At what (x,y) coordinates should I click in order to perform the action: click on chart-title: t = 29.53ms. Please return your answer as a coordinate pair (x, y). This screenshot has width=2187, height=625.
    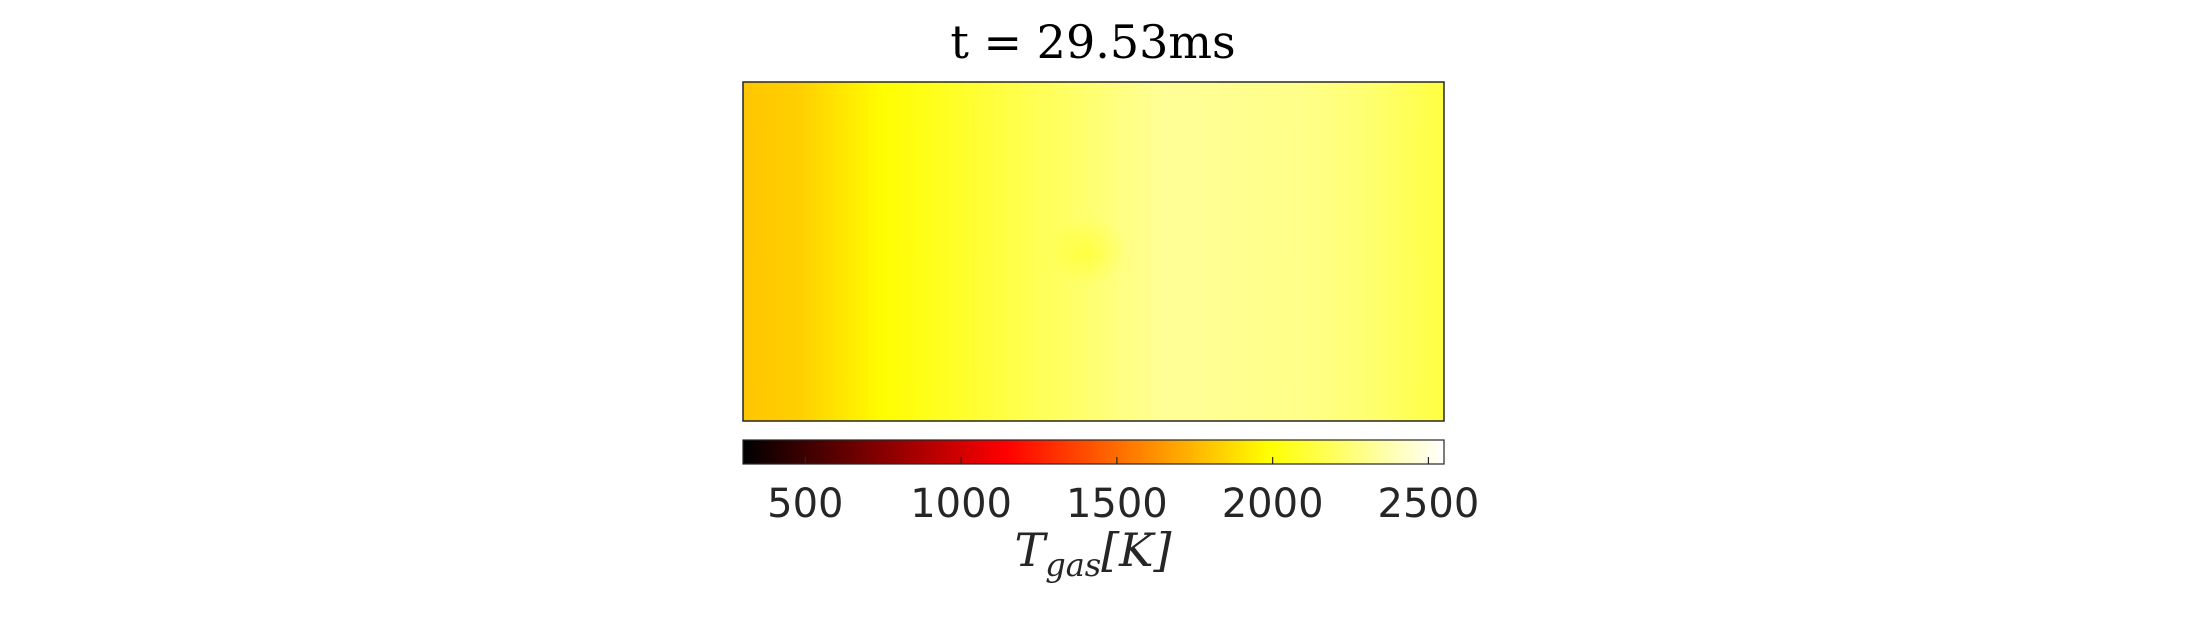
    Looking at the image, I should click on (1092, 42).